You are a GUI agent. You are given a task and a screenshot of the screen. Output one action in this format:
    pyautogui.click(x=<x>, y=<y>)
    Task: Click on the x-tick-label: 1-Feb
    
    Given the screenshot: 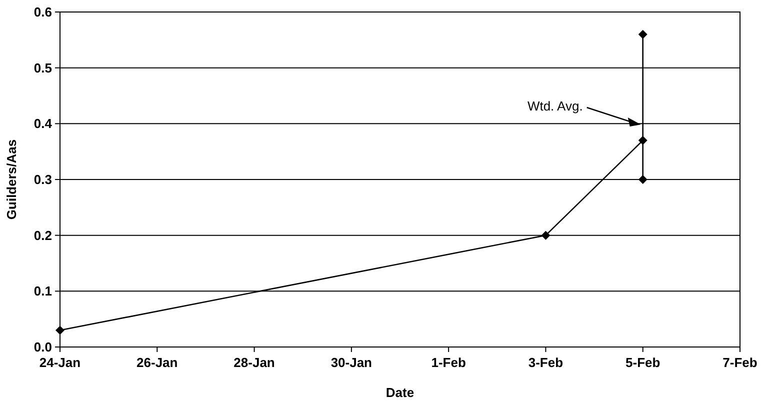 What is the action you would take?
    pyautogui.click(x=448, y=362)
    